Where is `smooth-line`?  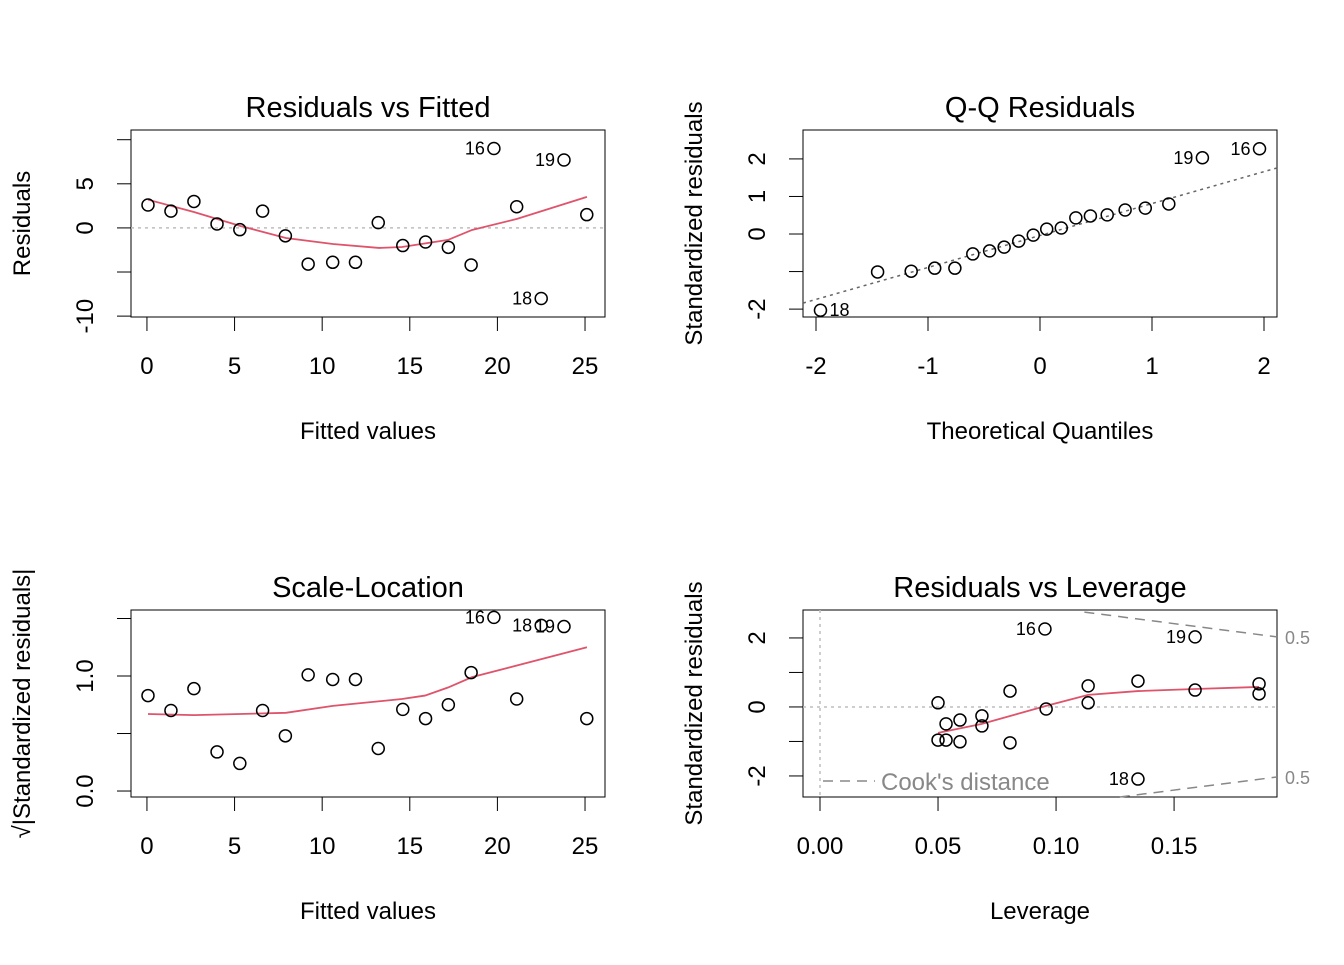 smooth-line is located at coordinates (367, 681).